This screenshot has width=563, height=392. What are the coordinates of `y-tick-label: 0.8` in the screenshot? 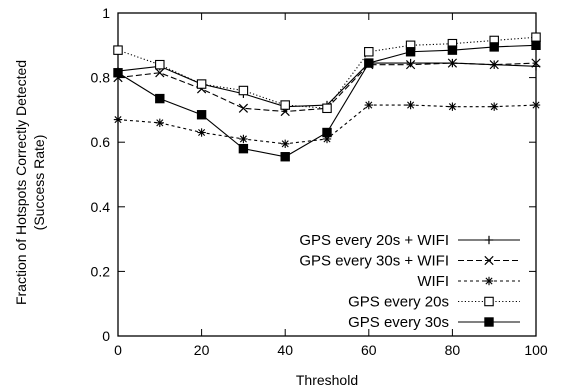 It's located at (101, 78).